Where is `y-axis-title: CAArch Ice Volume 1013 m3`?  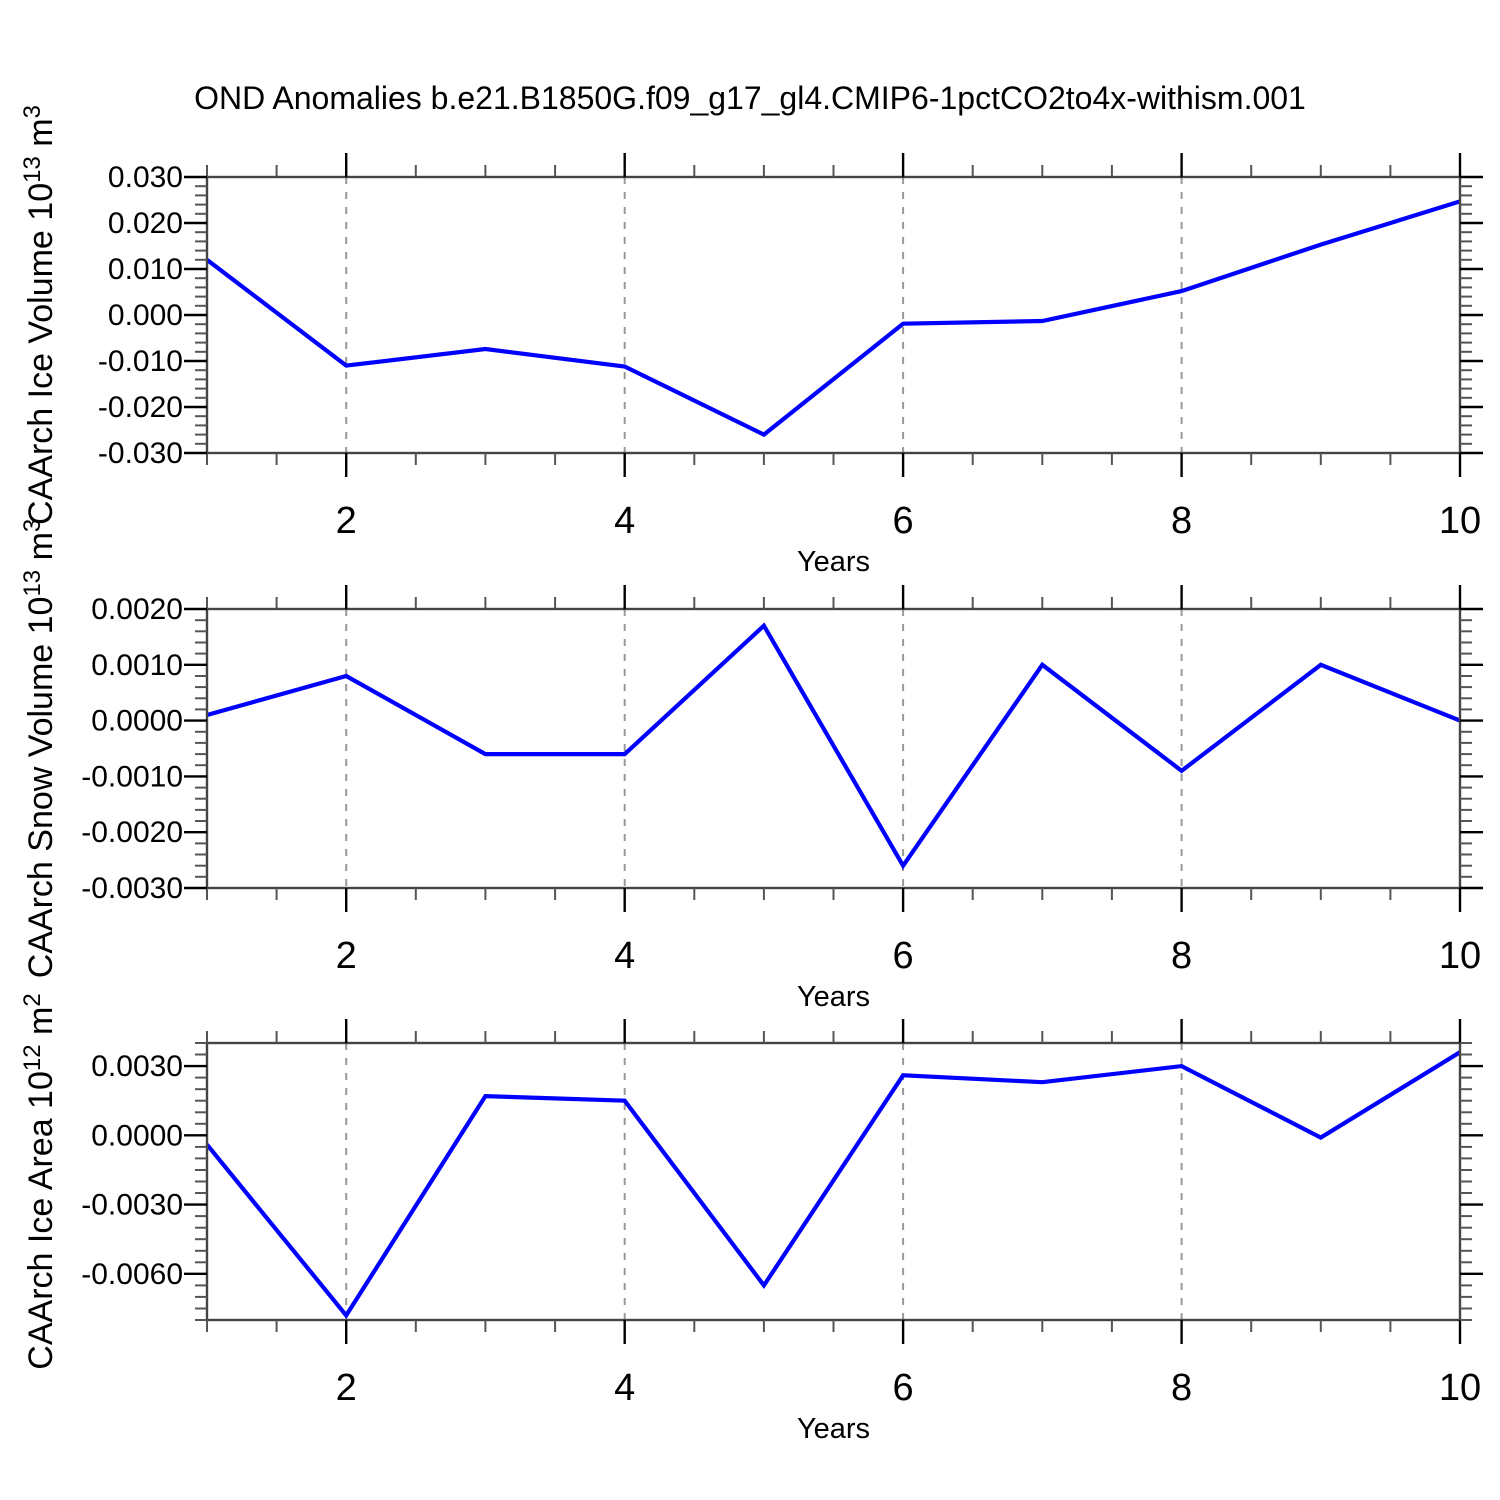
y-axis-title: CAArch Ice Volume 1013 m3 is located at coordinates (39, 315).